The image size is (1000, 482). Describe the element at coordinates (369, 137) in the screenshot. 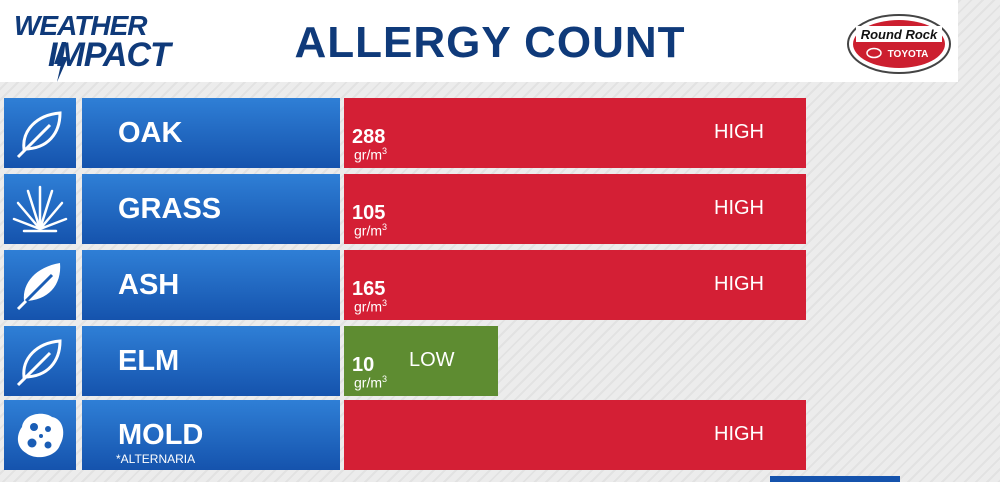

I see `count-value: 288` at that location.